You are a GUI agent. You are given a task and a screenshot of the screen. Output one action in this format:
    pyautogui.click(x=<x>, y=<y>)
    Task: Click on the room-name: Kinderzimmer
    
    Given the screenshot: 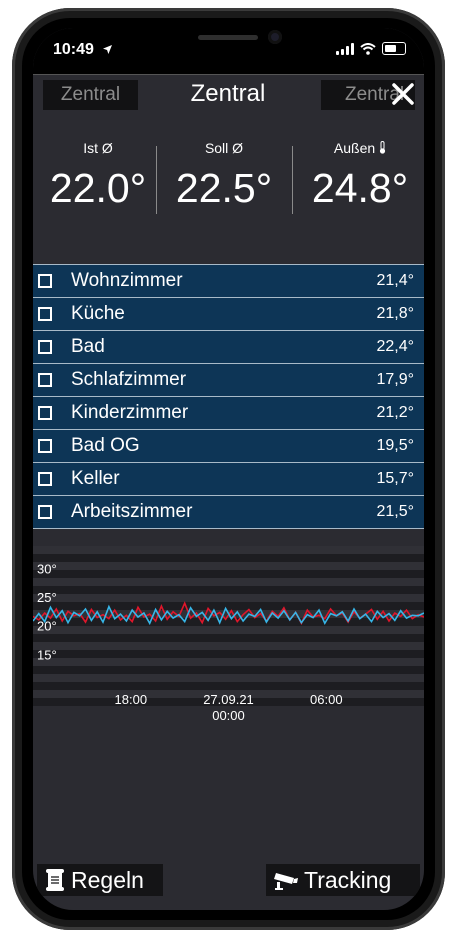 What is the action you would take?
    pyautogui.click(x=130, y=412)
    